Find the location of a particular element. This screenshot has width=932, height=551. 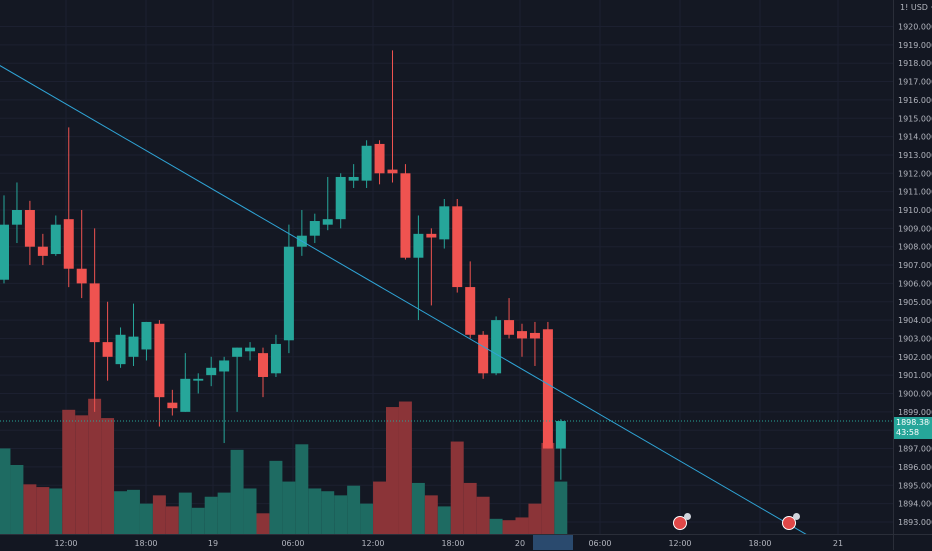

price-tick-label: 1893.000 is located at coordinates (915, 522).